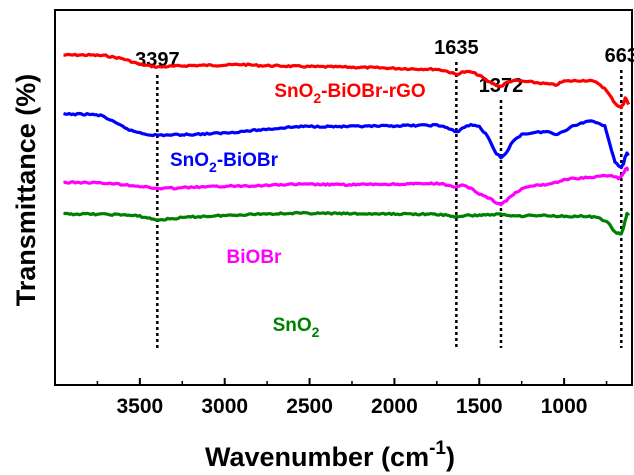  What do you see at coordinates (437, 448) in the screenshot?
I see `x-axis-title-sup: -1` at bounding box center [437, 448].